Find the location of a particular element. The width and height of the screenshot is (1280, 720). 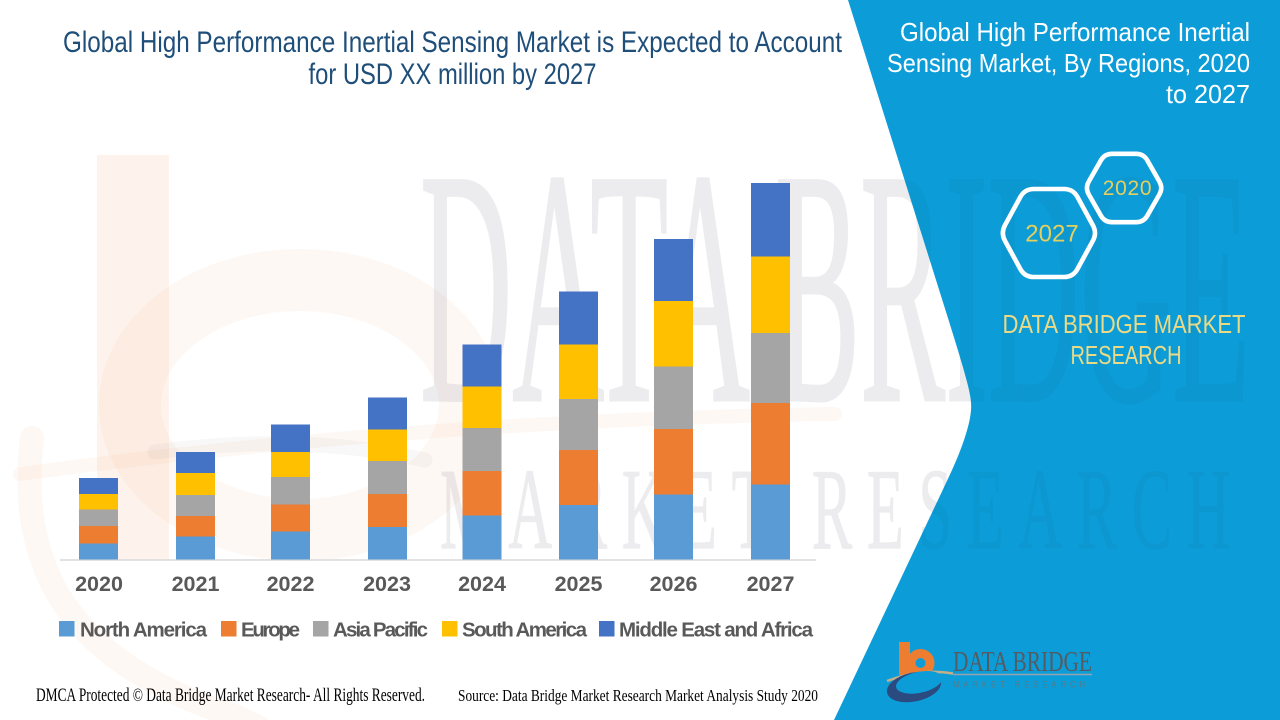

svg-text: DATA BRIDGE is located at coordinates (1022, 662).